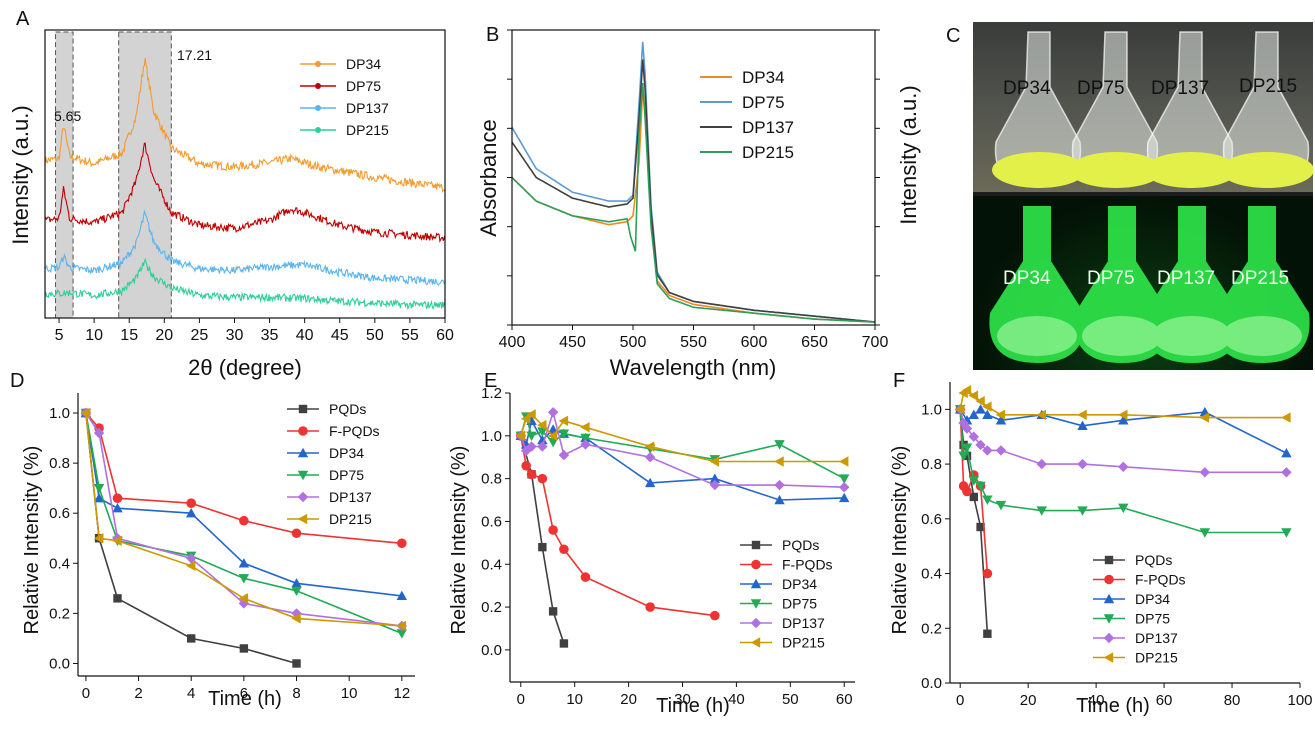 The height and width of the screenshot is (745, 1315). I want to click on x-tick-label: 40, so click(1096, 700).